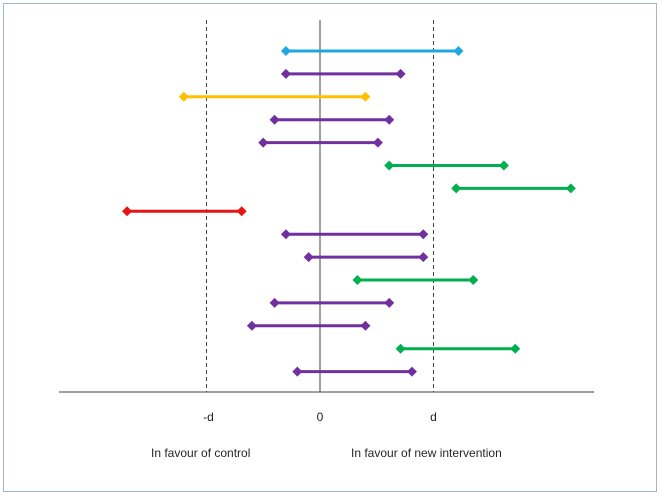 This screenshot has width=662, height=496. Describe the element at coordinates (320, 417) in the screenshot. I see `tick-label-zero: 0` at that location.